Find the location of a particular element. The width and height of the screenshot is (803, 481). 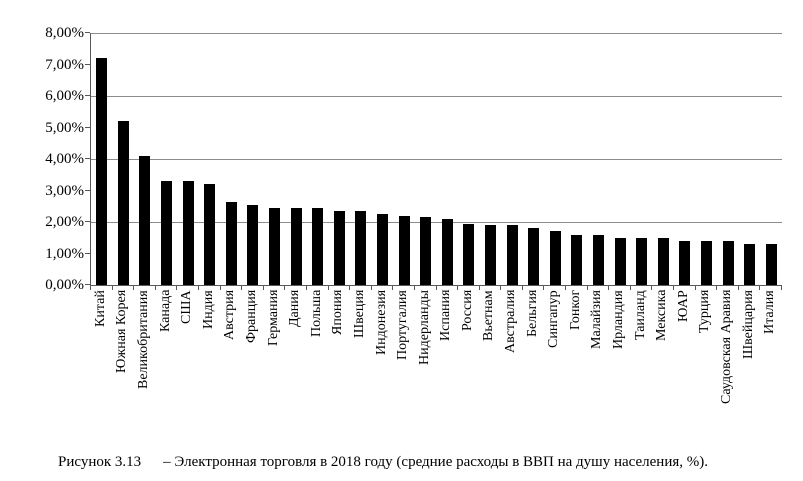

x-category-label: Австралия is located at coordinates (511, 322).